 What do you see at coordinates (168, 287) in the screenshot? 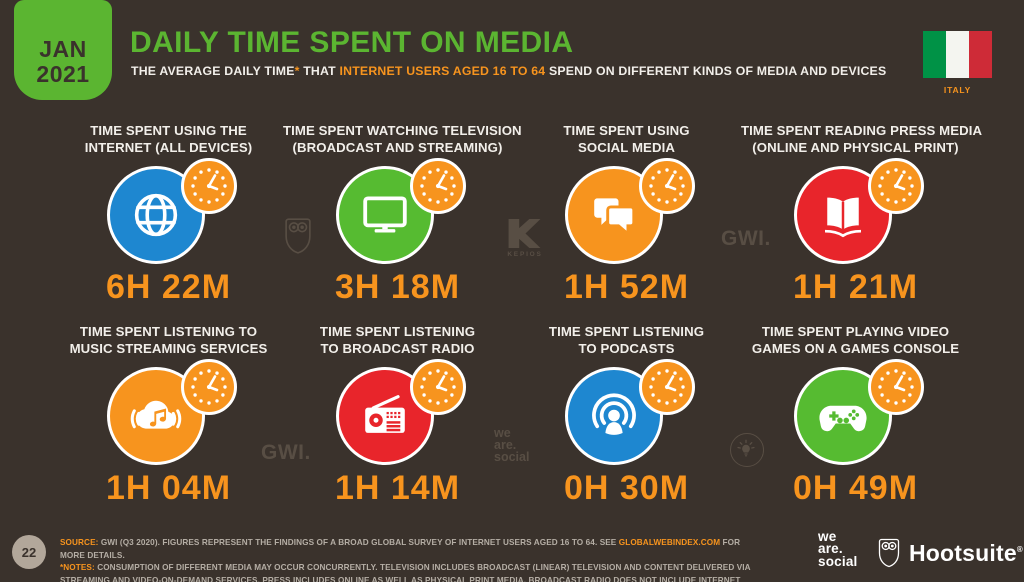
I see `stat-value: 6H 22M` at bounding box center [168, 287].